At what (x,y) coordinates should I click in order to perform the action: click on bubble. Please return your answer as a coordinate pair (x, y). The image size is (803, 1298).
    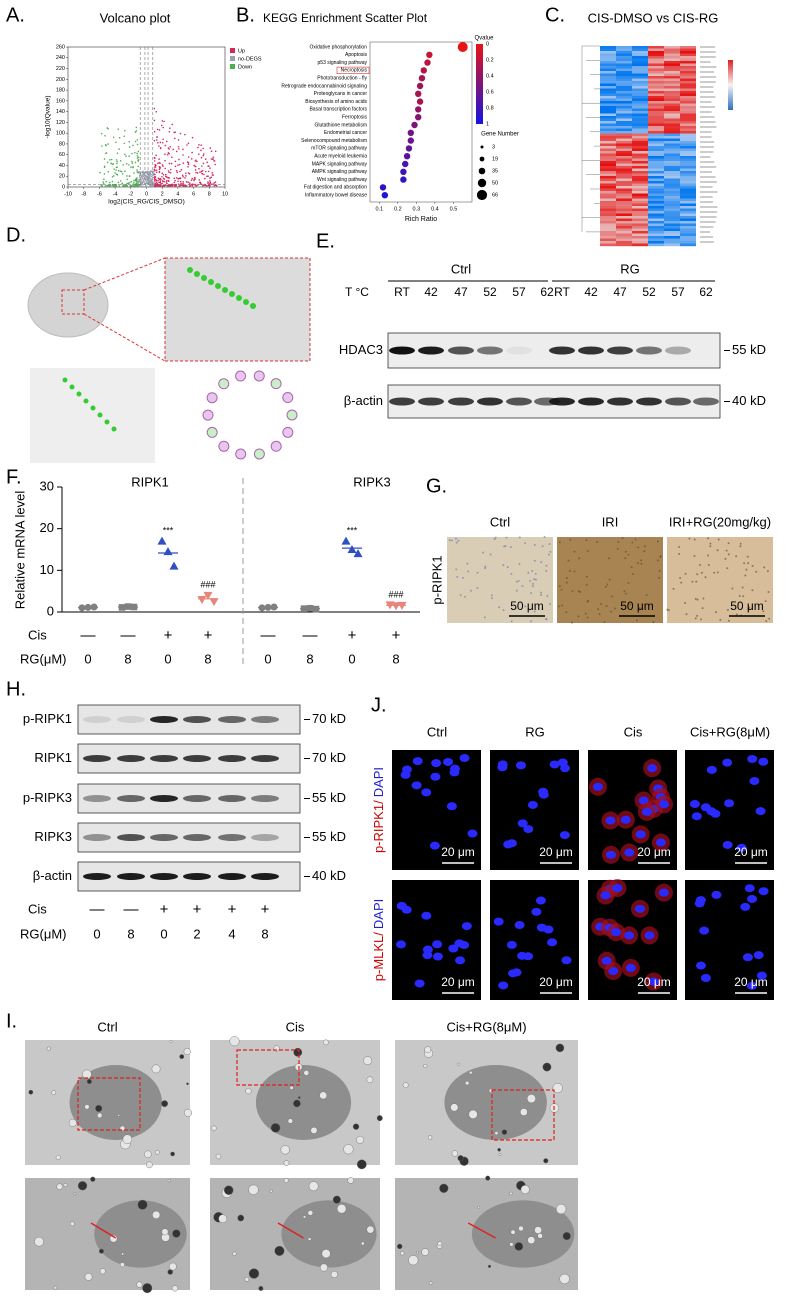
    Looking at the image, I should click on (427, 62).